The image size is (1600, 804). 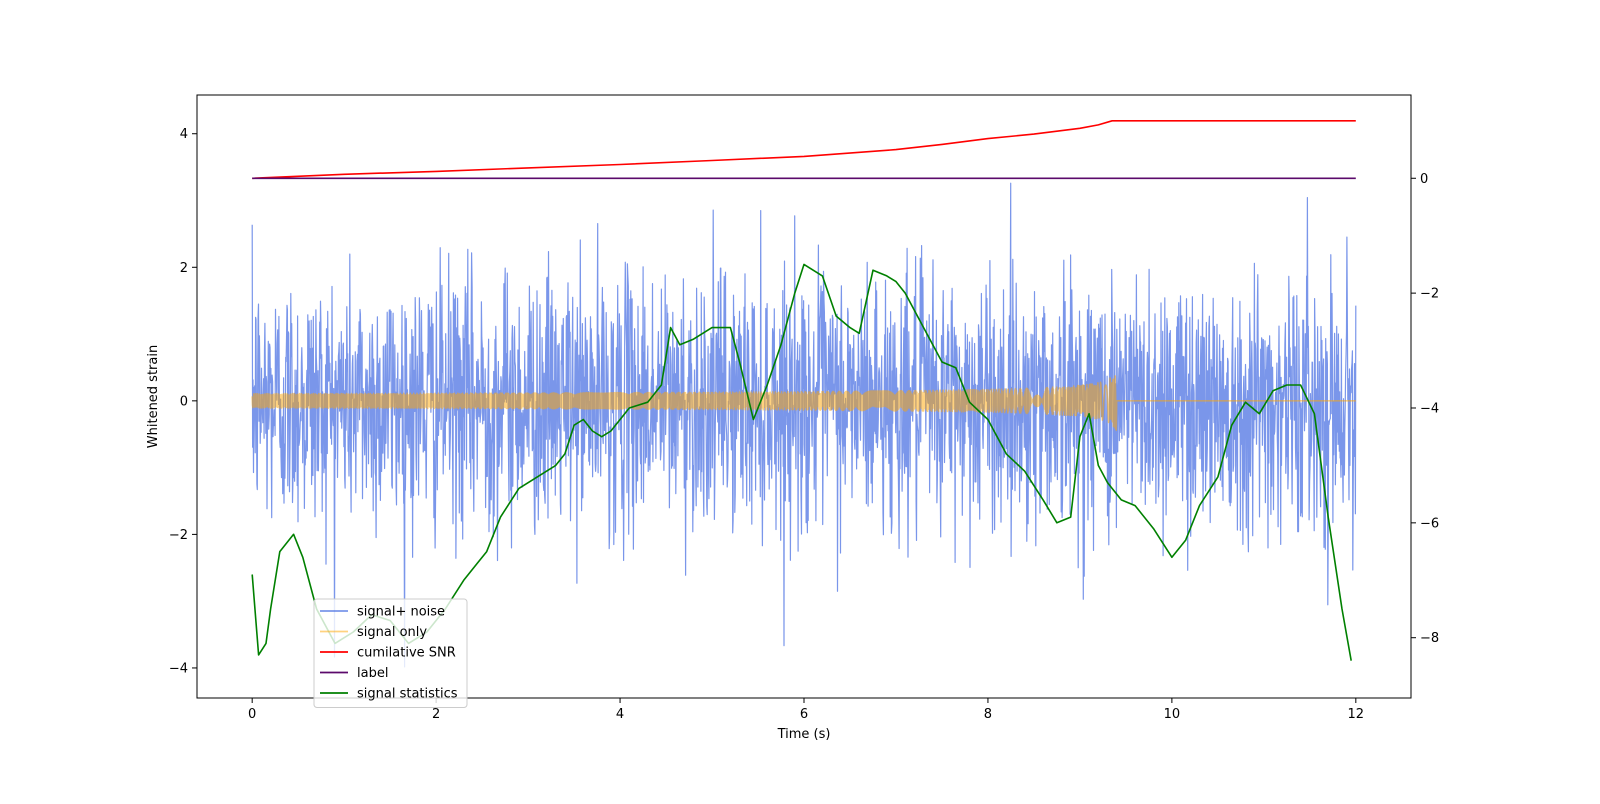 What do you see at coordinates (178, 535) in the screenshot?
I see `y-tick-label: −2` at bounding box center [178, 535].